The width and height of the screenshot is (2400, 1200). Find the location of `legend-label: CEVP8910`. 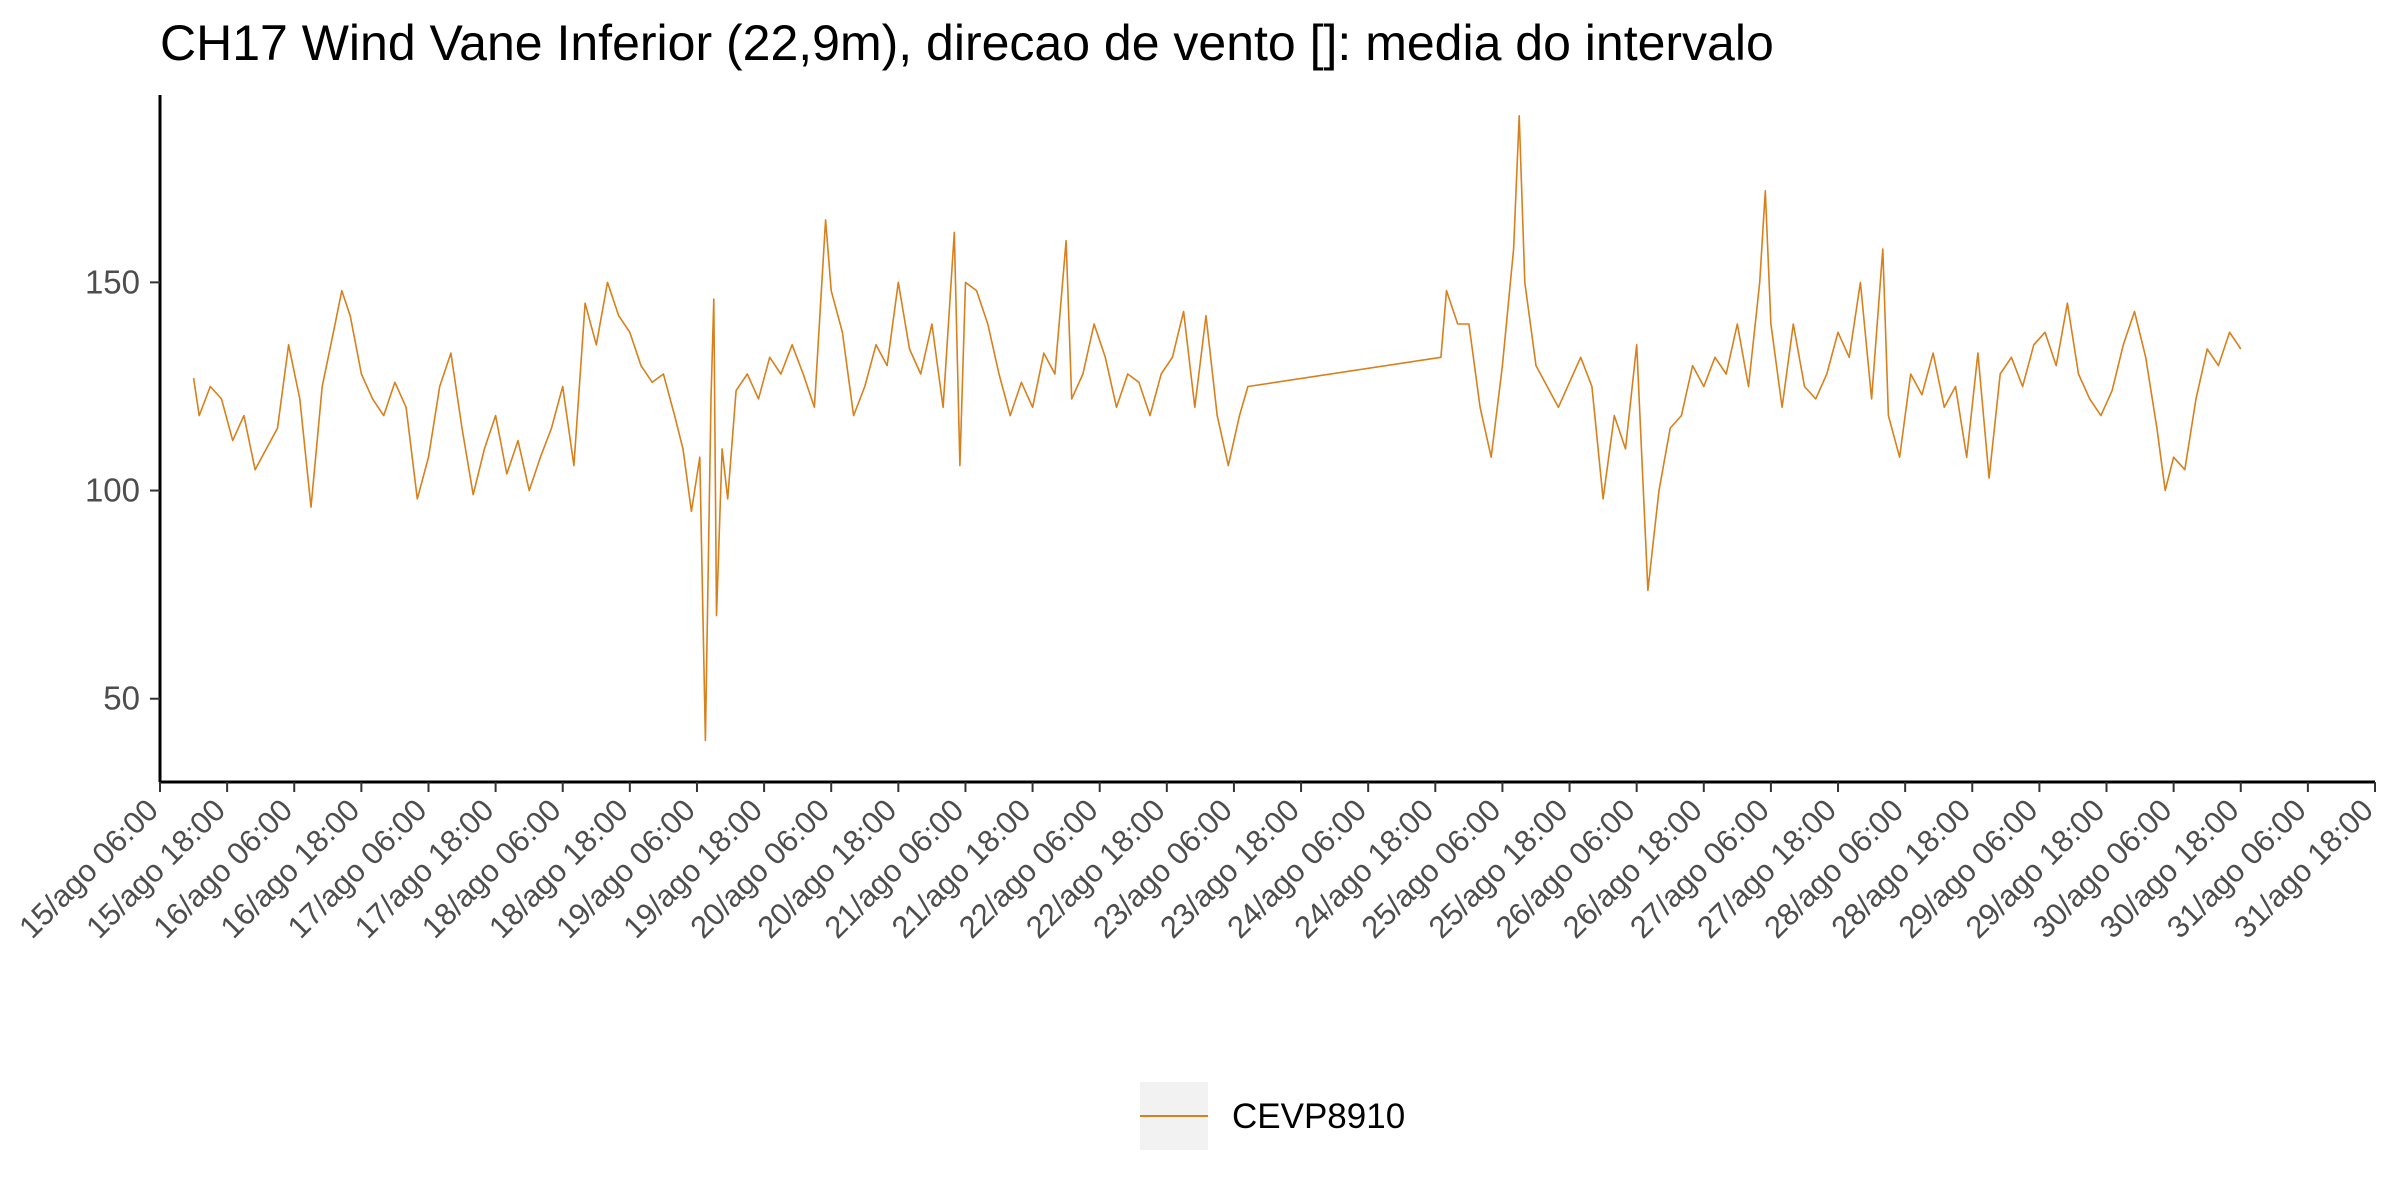

legend-label: CEVP8910 is located at coordinates (1318, 1116).